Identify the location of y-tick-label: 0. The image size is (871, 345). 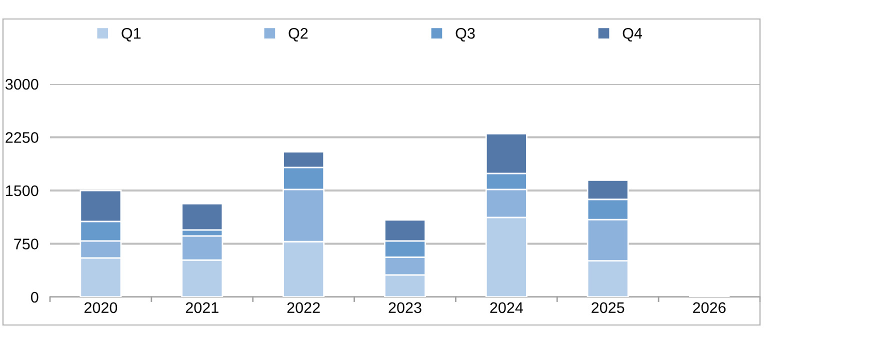
(34, 297).